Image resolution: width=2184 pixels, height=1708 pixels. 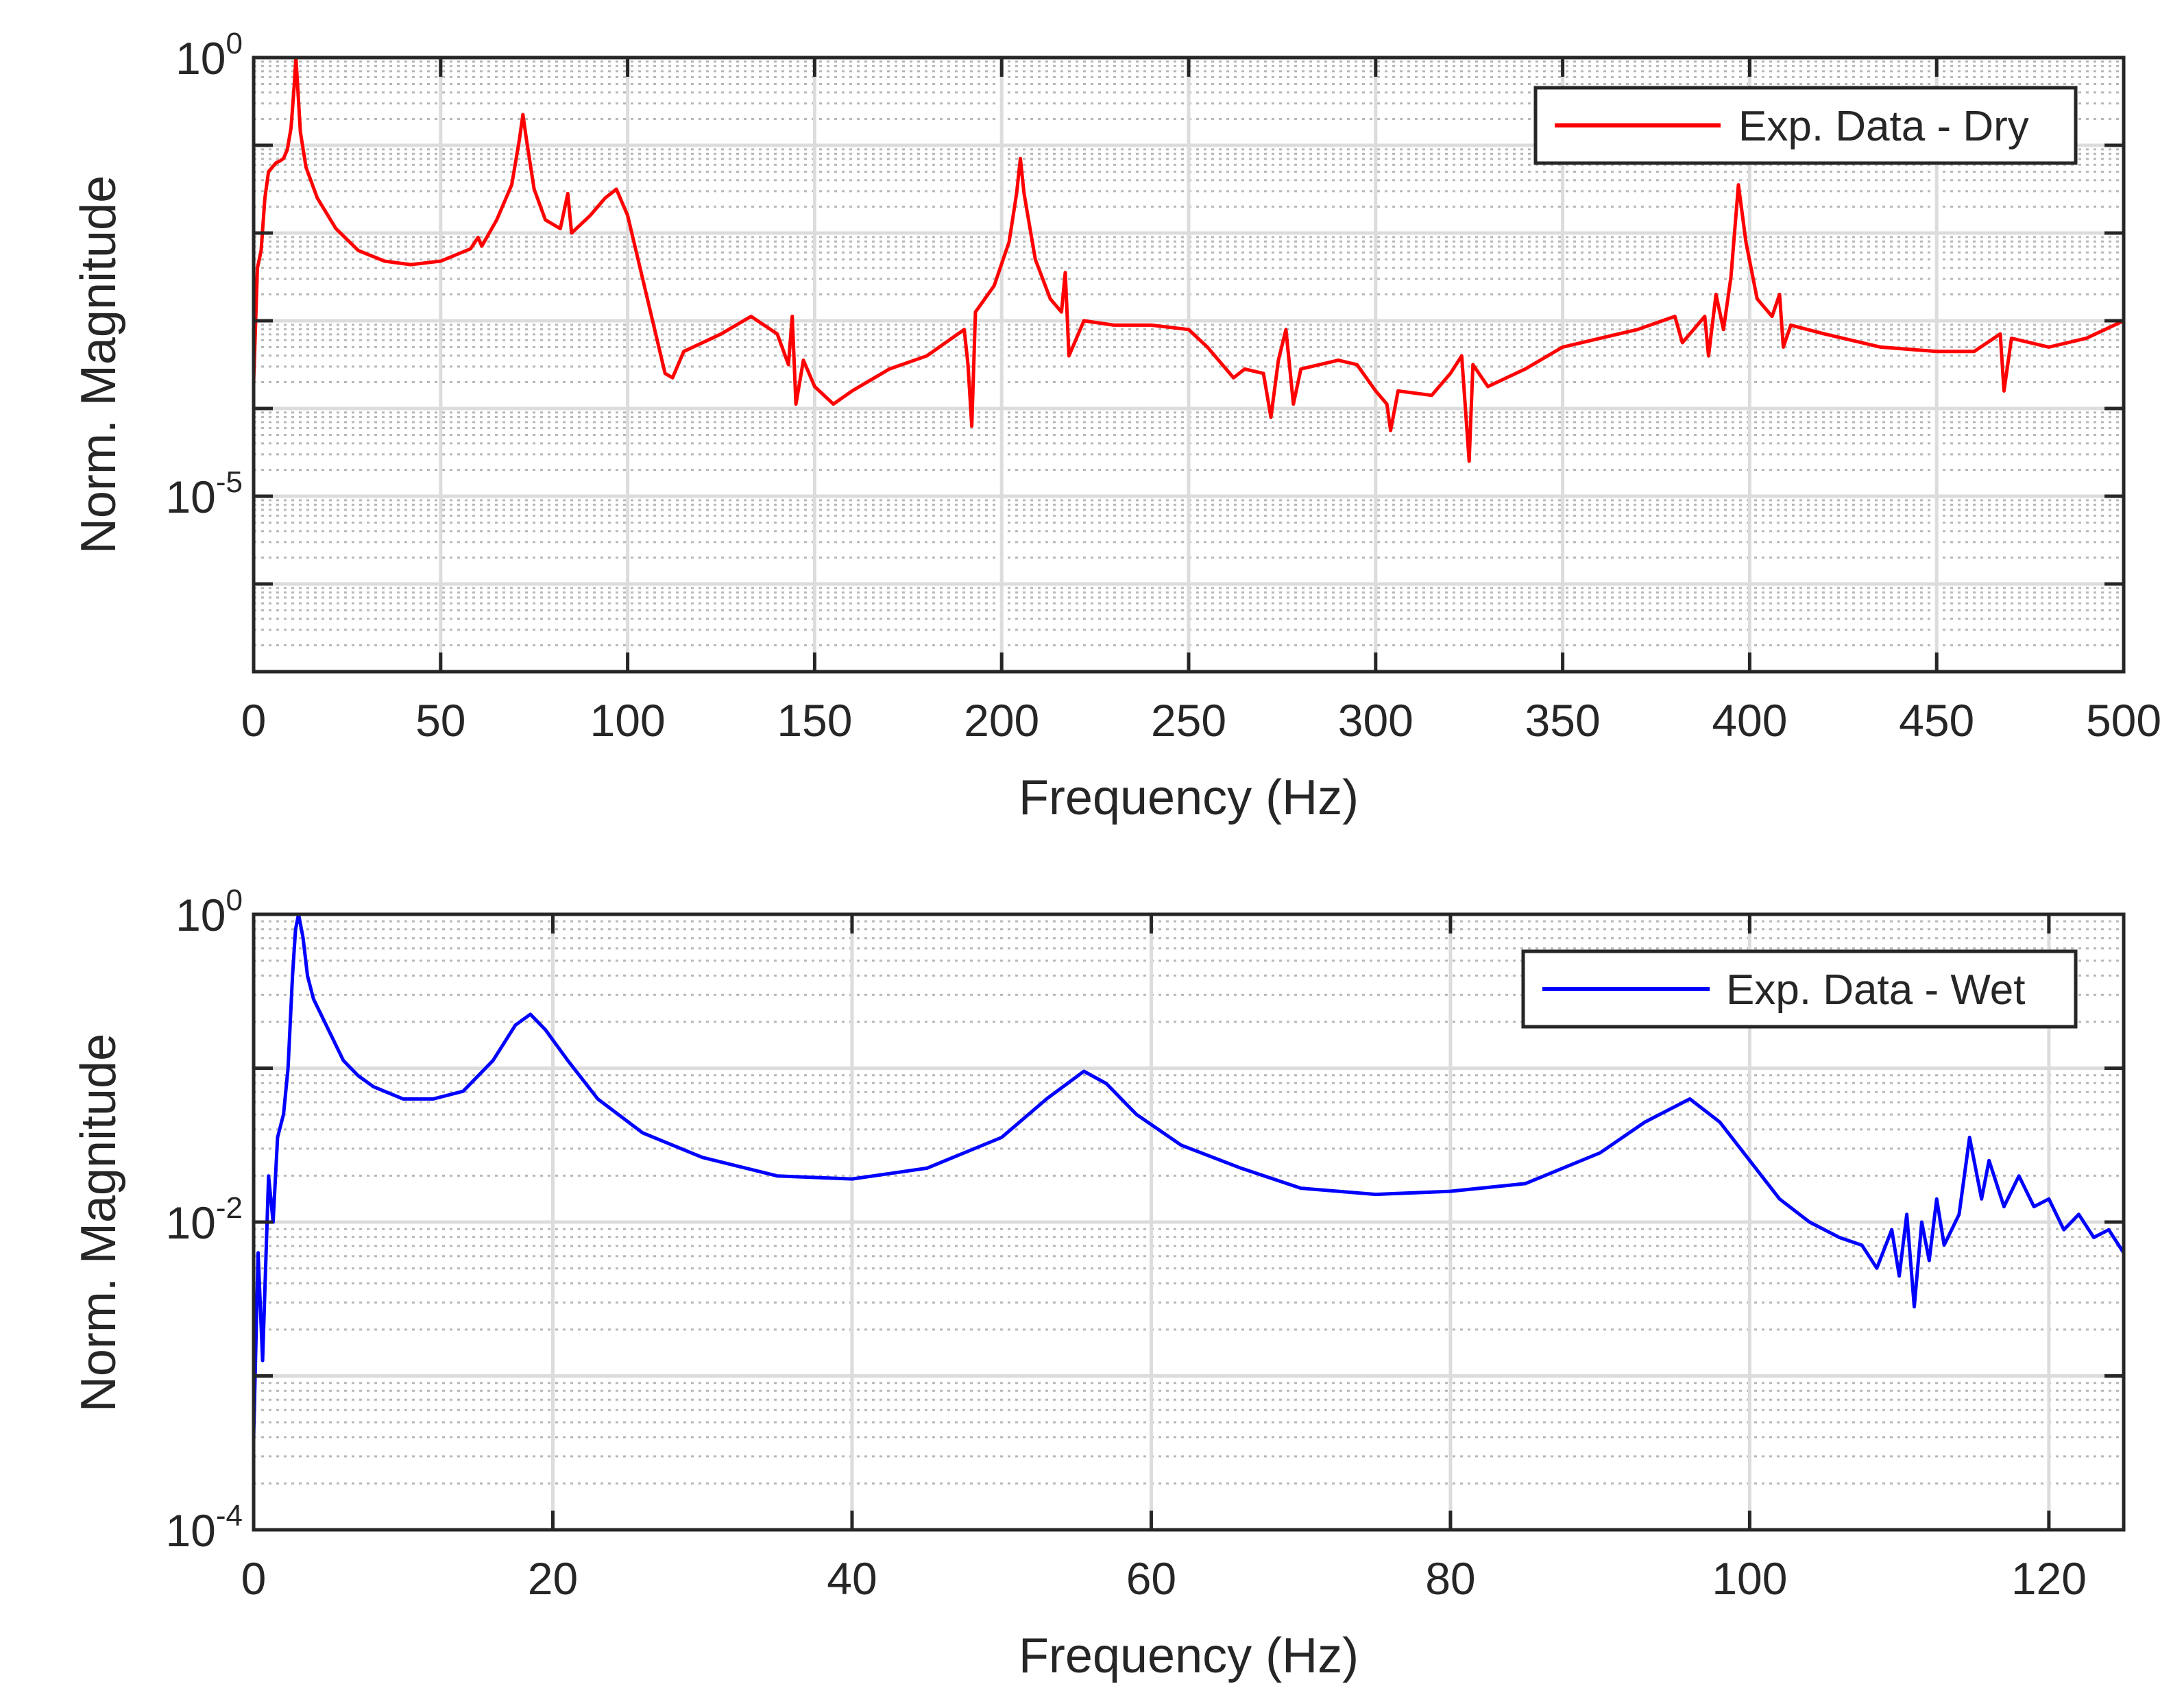 I want to click on wet-x-tick-label: 40, so click(x=852, y=1579).